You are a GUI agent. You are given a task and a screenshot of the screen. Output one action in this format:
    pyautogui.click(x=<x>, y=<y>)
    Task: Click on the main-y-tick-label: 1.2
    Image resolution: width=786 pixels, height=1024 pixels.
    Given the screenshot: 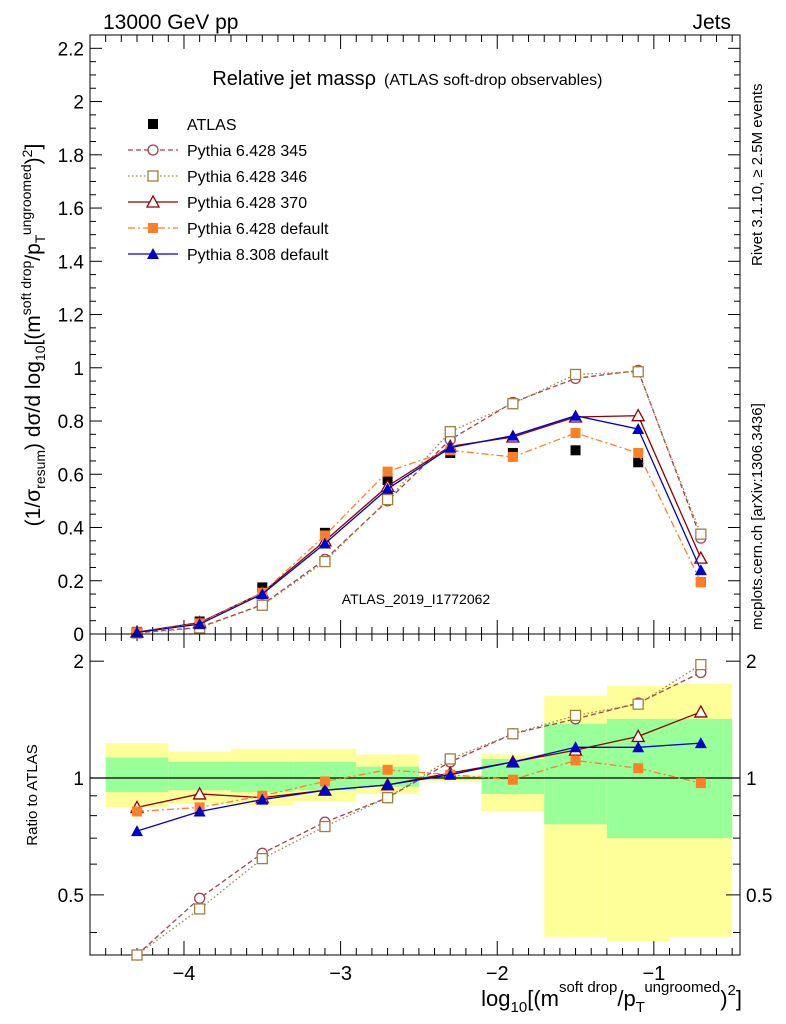 What is the action you would take?
    pyautogui.click(x=71, y=316)
    